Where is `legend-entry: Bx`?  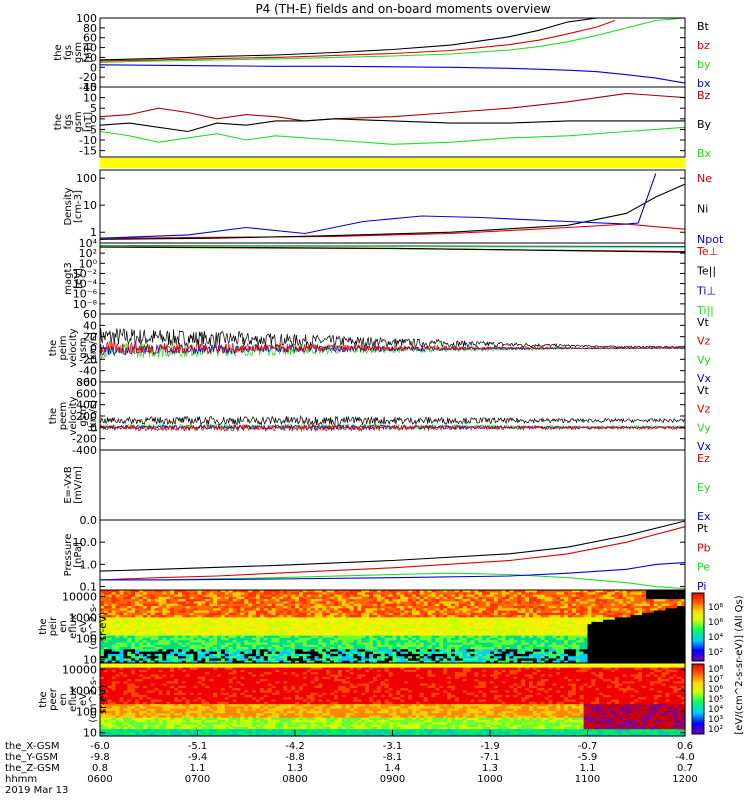
legend-entry: Bx is located at coordinates (704, 153).